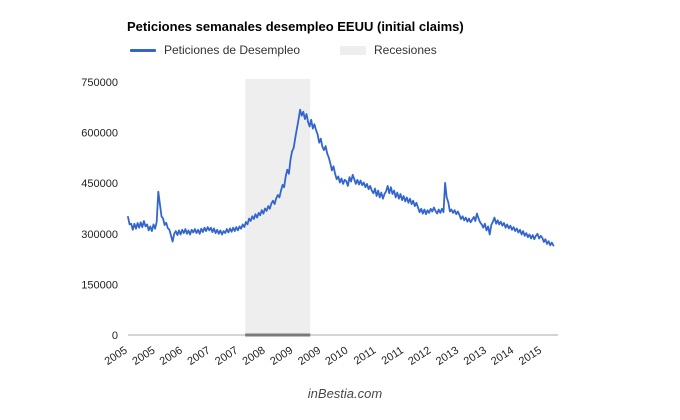  Describe the element at coordinates (99, 83) in the screenshot. I see `y-tick-label: 750000` at that location.